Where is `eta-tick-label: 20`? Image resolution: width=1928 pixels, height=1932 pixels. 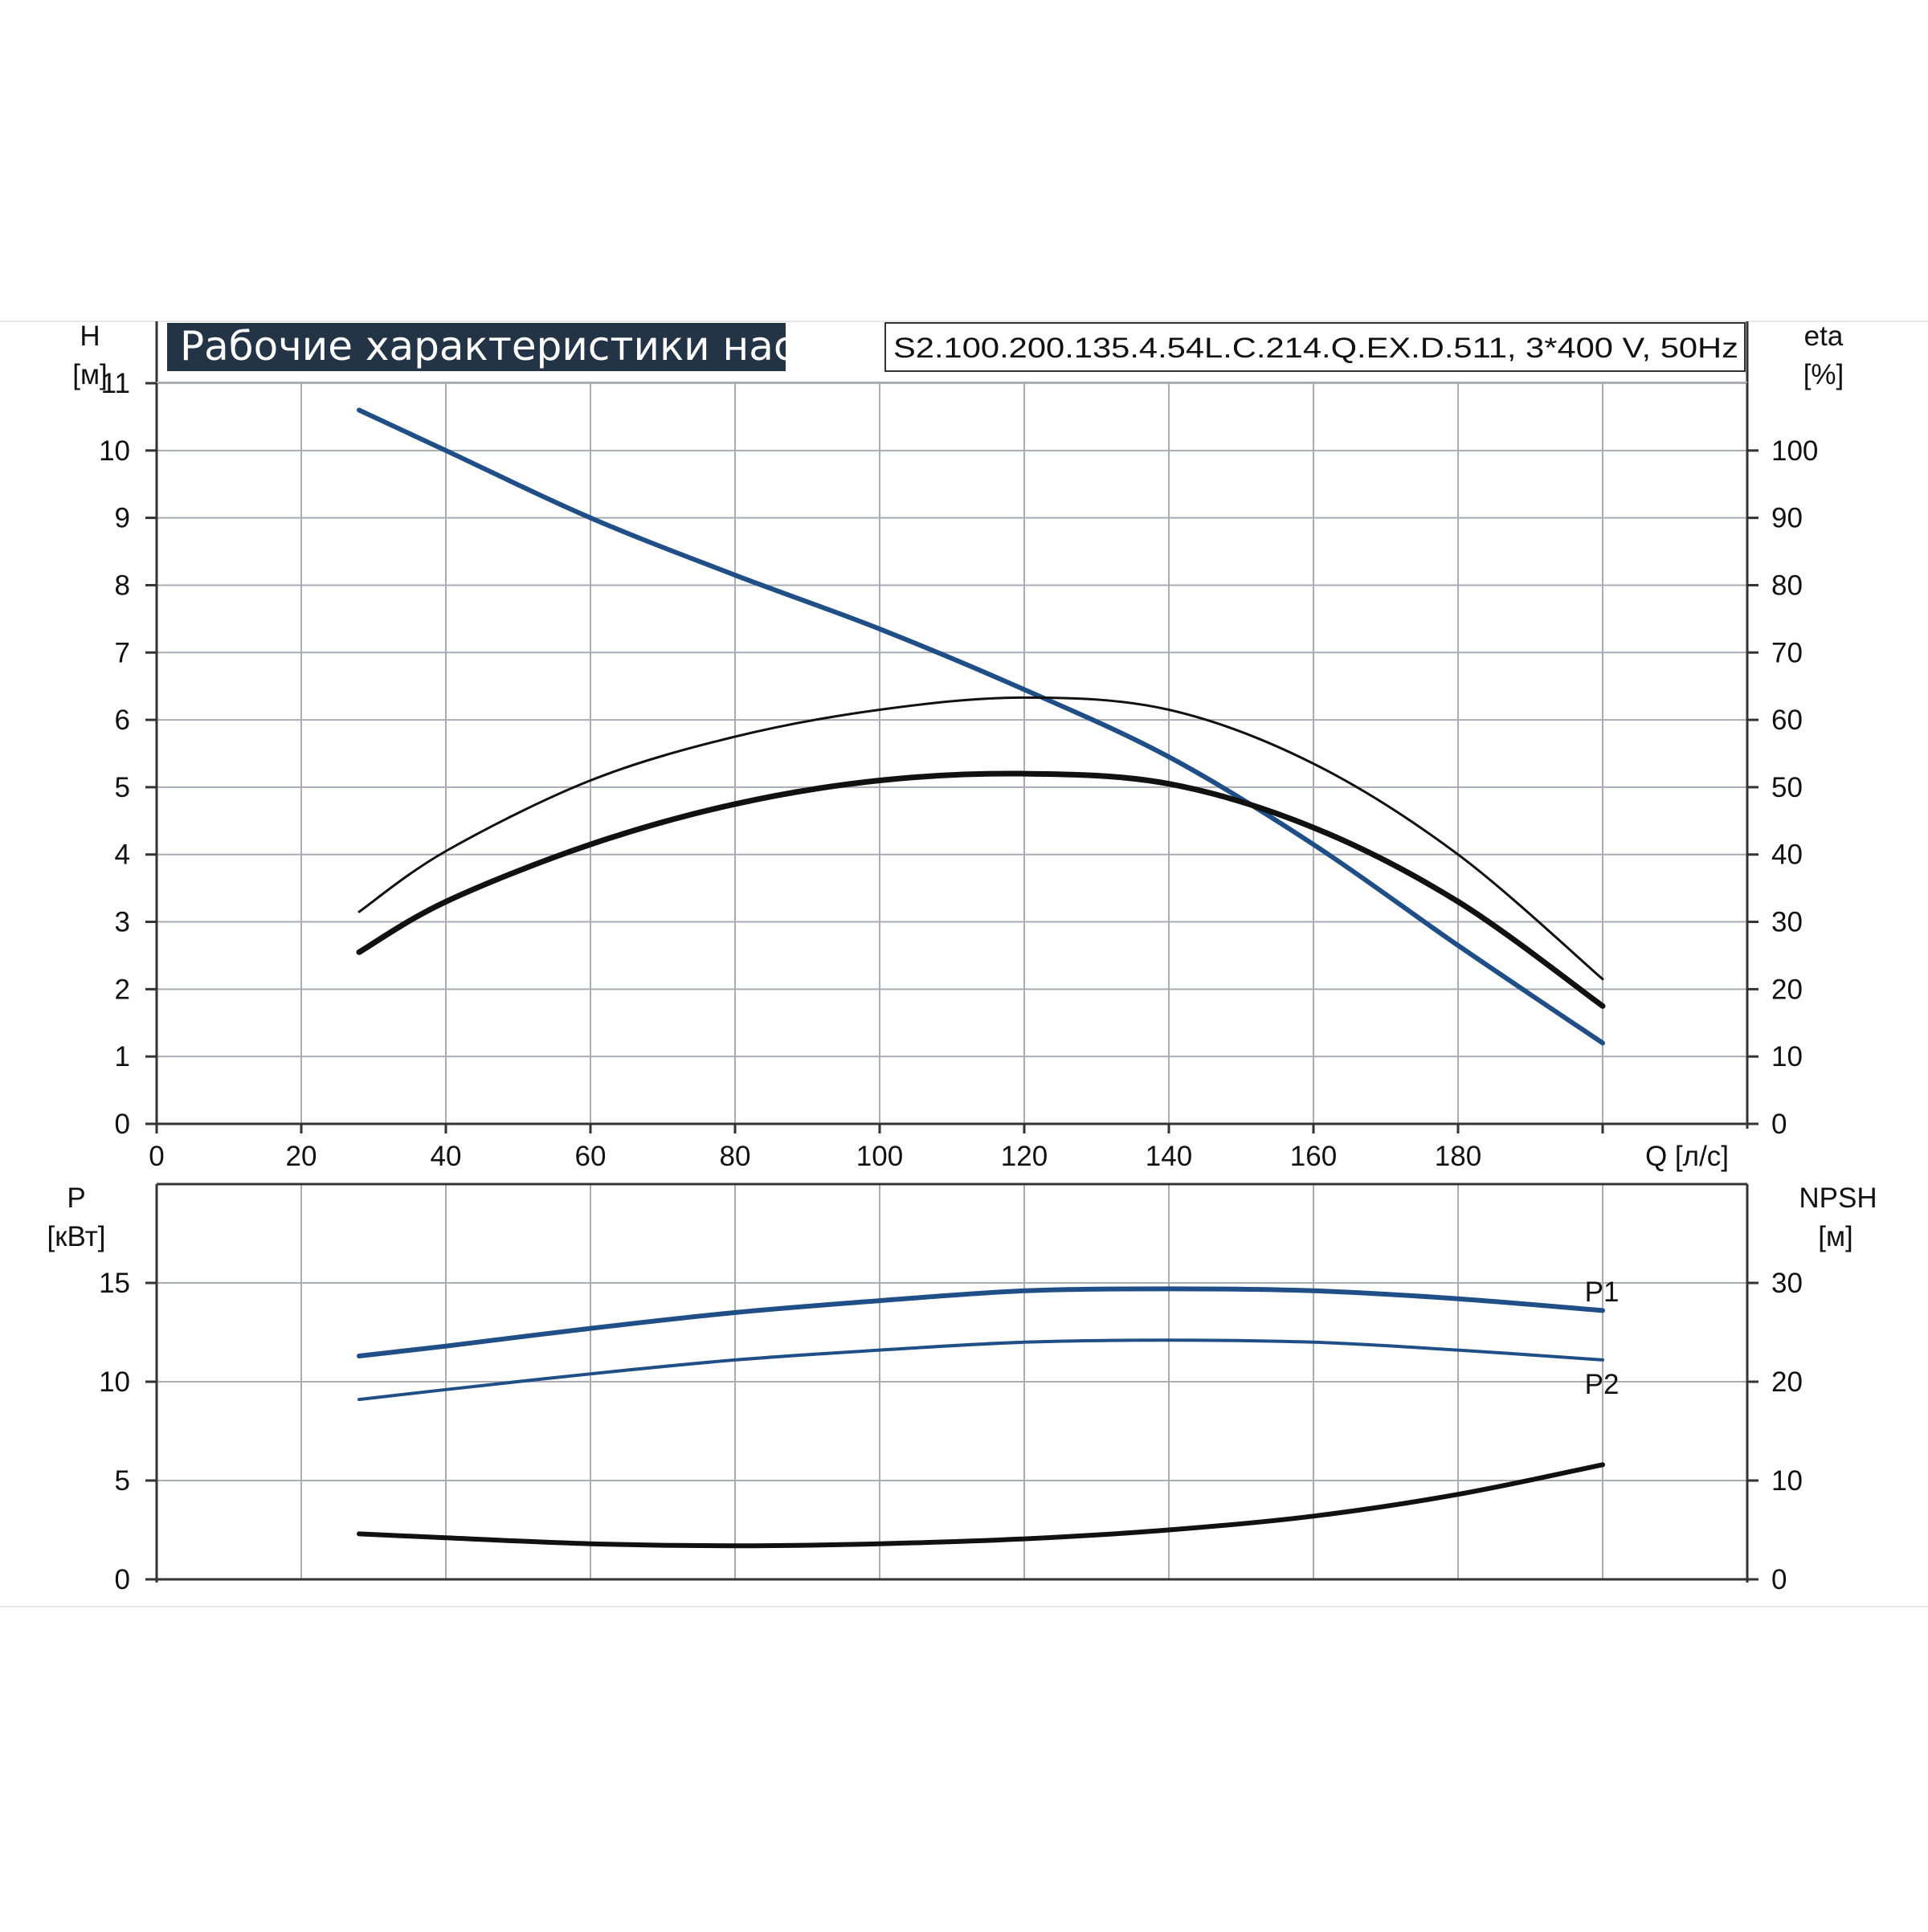 eta-tick-label: 20 is located at coordinates (1787, 989).